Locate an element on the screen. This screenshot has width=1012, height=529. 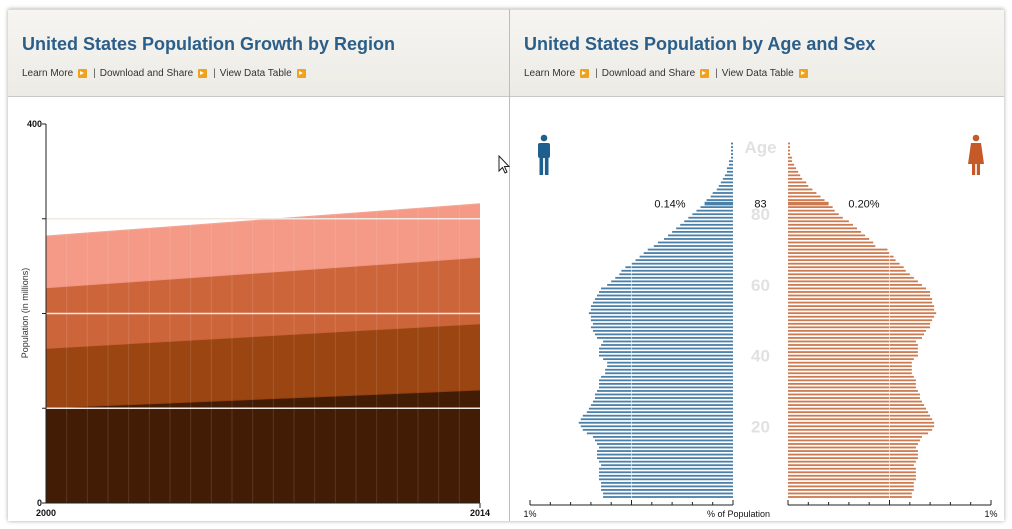
highlight-male-label: 0.14% is located at coordinates (669, 205).